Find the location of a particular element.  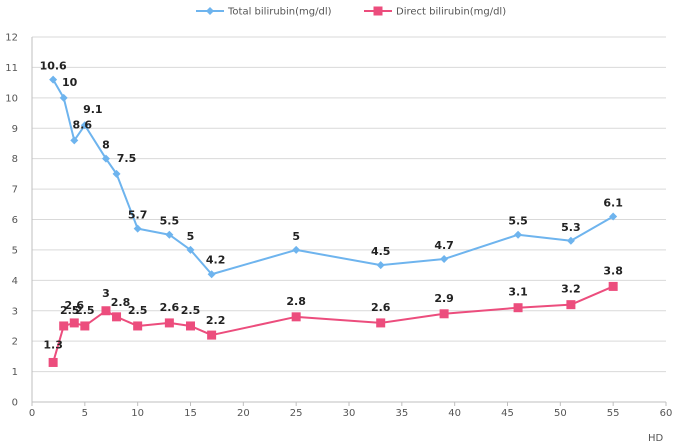

y-tick-label: 12 is located at coordinates (11, 38).